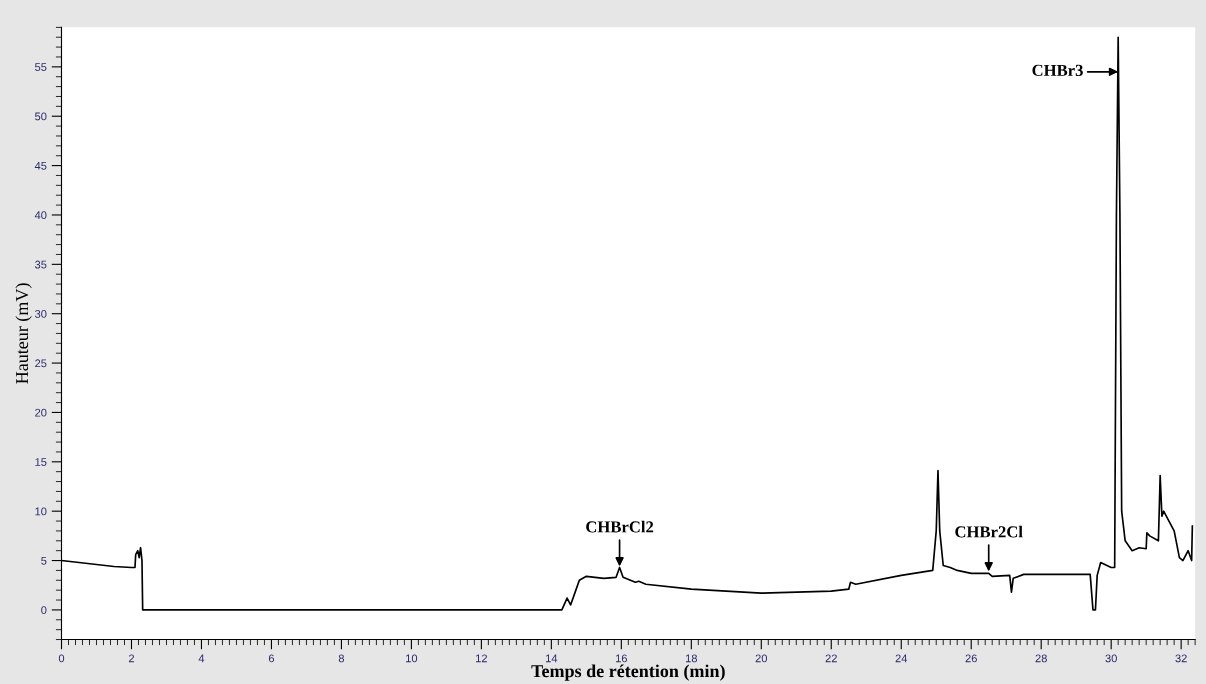 Image resolution: width=1206 pixels, height=684 pixels. What do you see at coordinates (271, 658) in the screenshot?
I see `x-tick-label: 6` at bounding box center [271, 658].